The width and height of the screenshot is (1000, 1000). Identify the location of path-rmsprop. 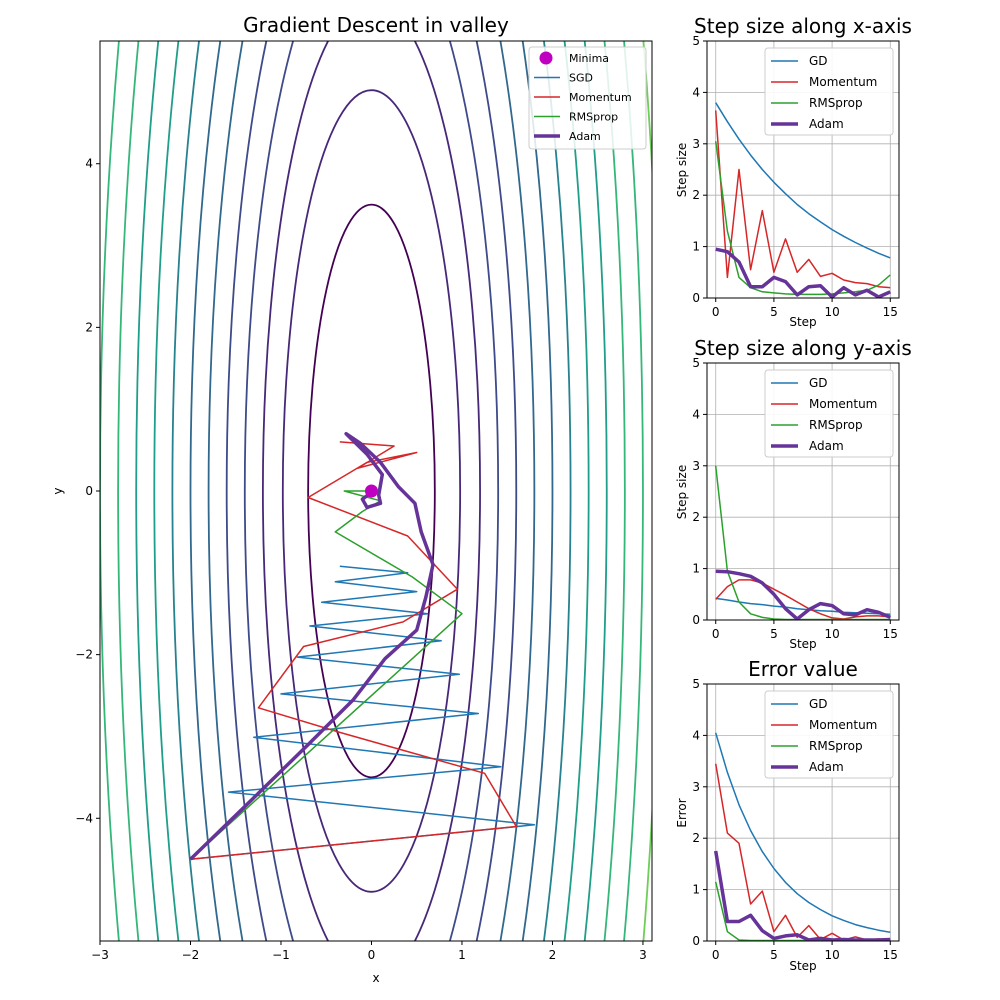
(326, 675).